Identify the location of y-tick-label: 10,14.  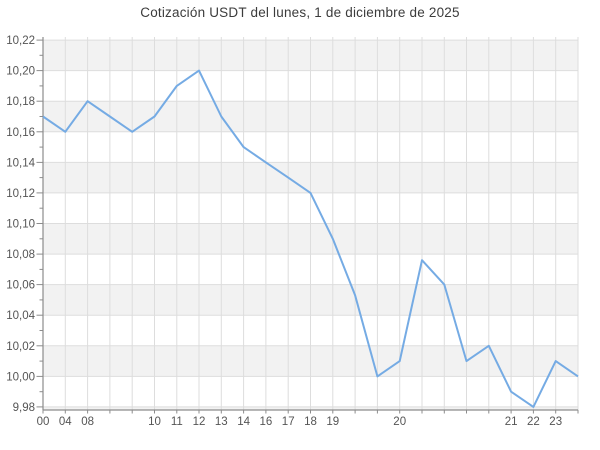
(20, 163).